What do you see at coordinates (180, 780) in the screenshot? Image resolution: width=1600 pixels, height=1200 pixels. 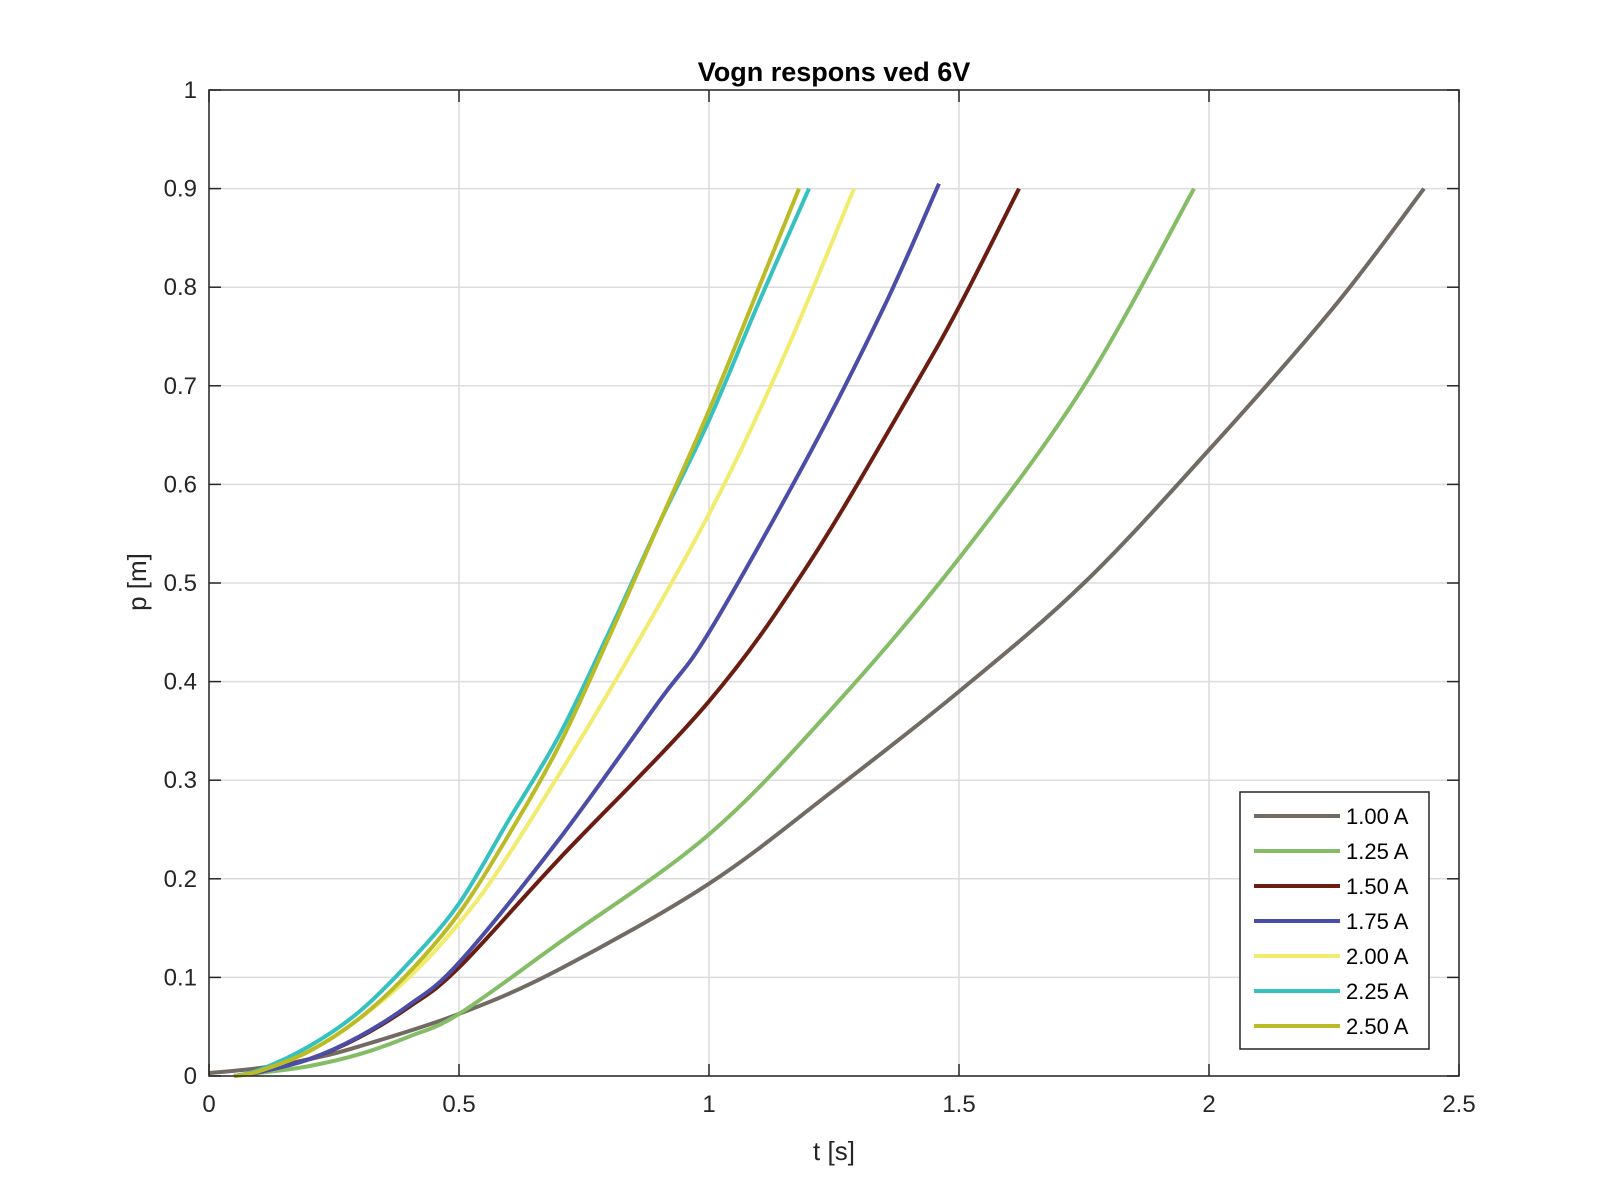 I see `y-tick-label: 0.3` at bounding box center [180, 780].